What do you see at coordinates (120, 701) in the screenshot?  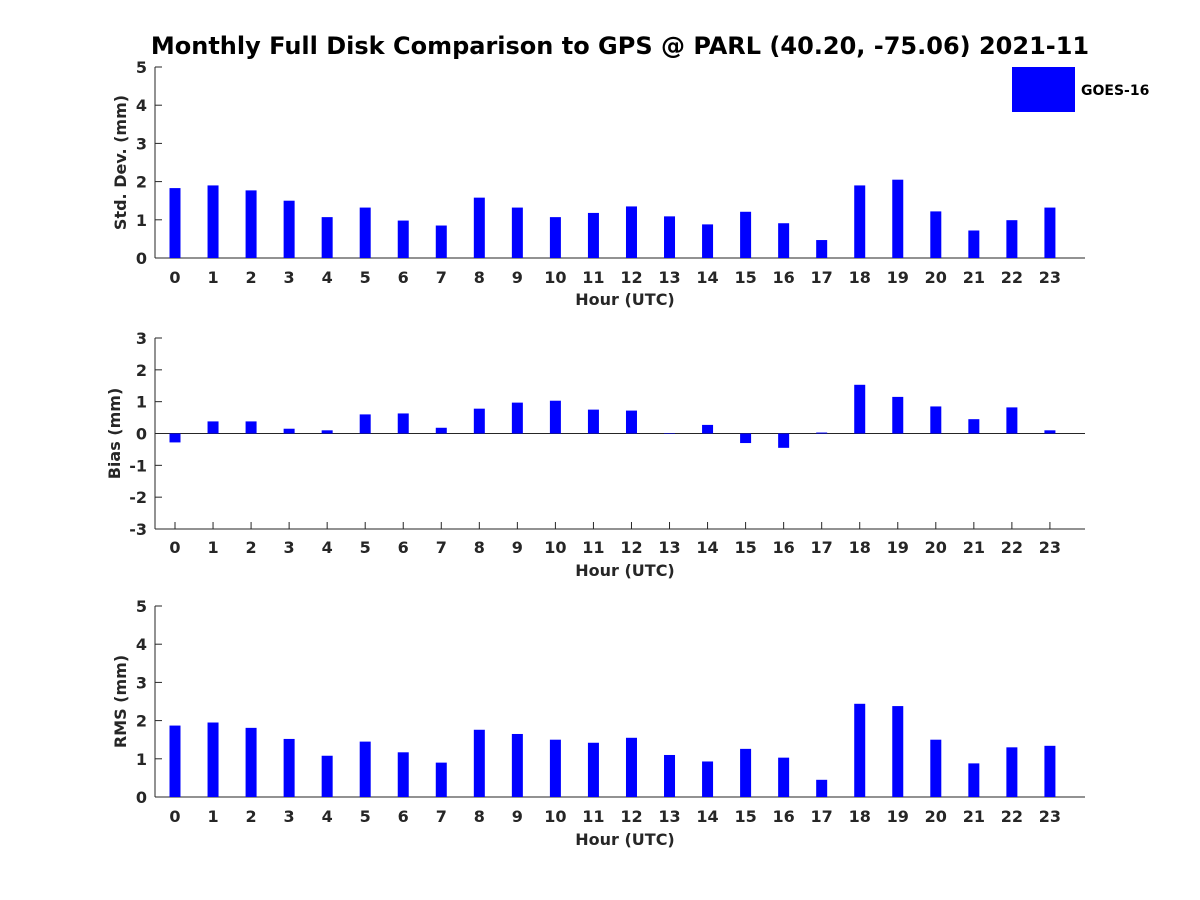 I see `y-axis-label: RMS (mm)` at bounding box center [120, 701].